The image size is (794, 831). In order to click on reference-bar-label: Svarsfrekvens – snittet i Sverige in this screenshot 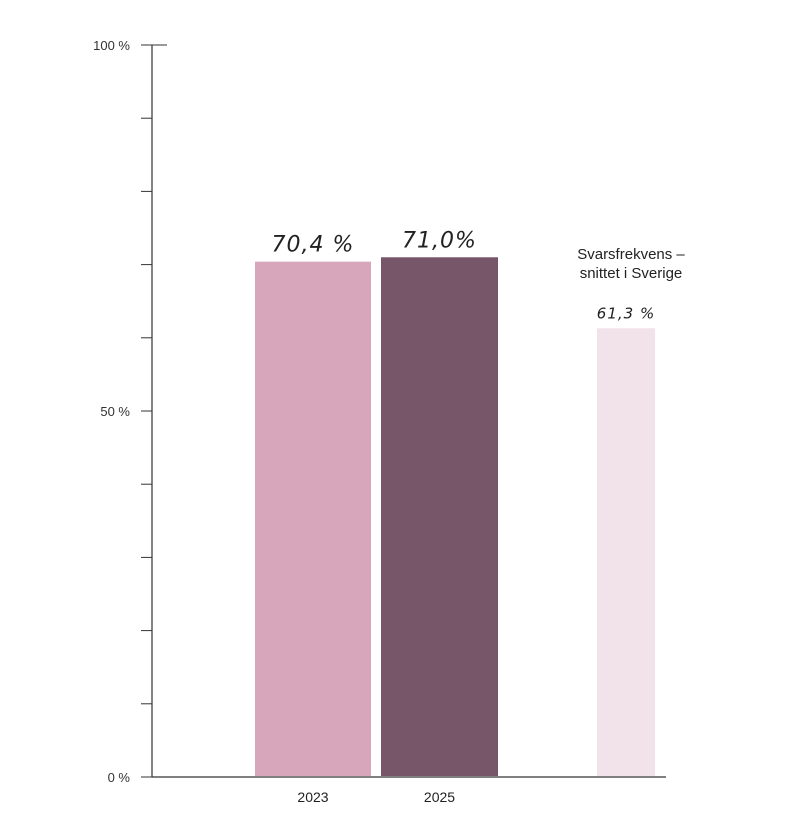, I will do `click(631, 264)`.